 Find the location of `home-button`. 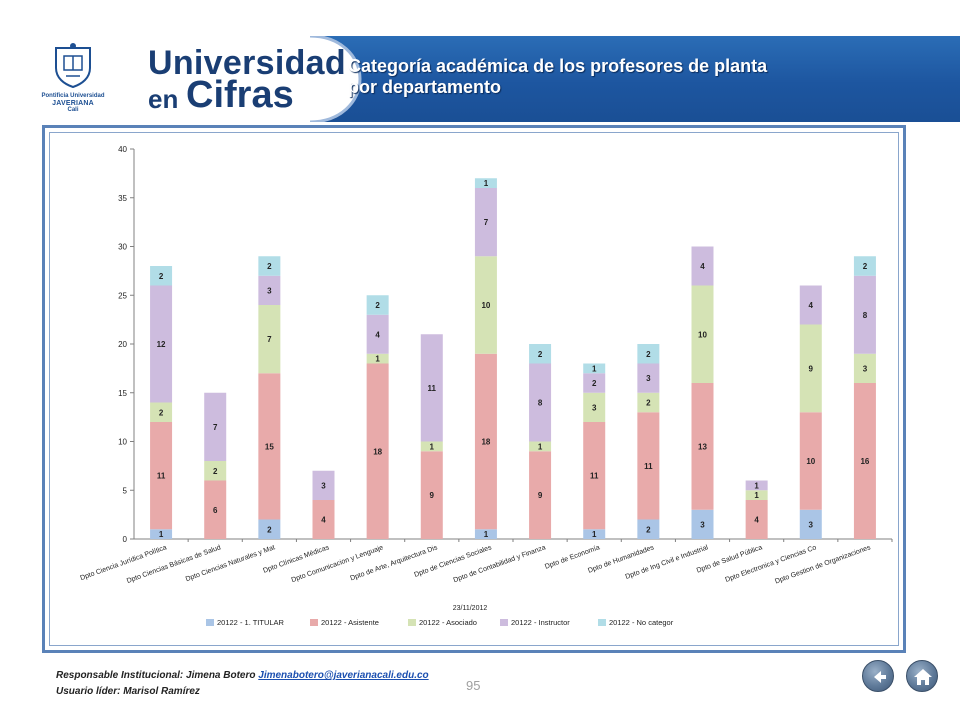

home-button is located at coordinates (922, 676).